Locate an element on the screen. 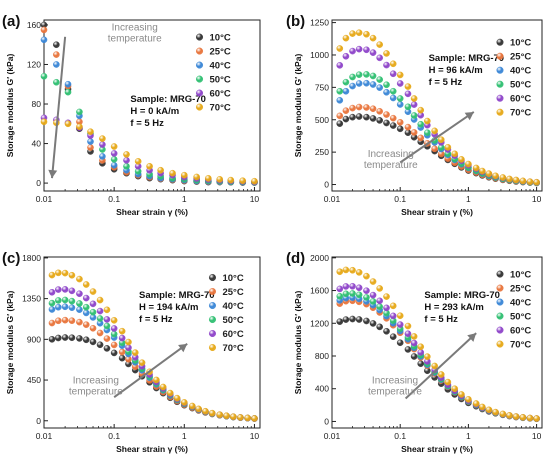  x-tick-label: 1 is located at coordinates (468, 436).